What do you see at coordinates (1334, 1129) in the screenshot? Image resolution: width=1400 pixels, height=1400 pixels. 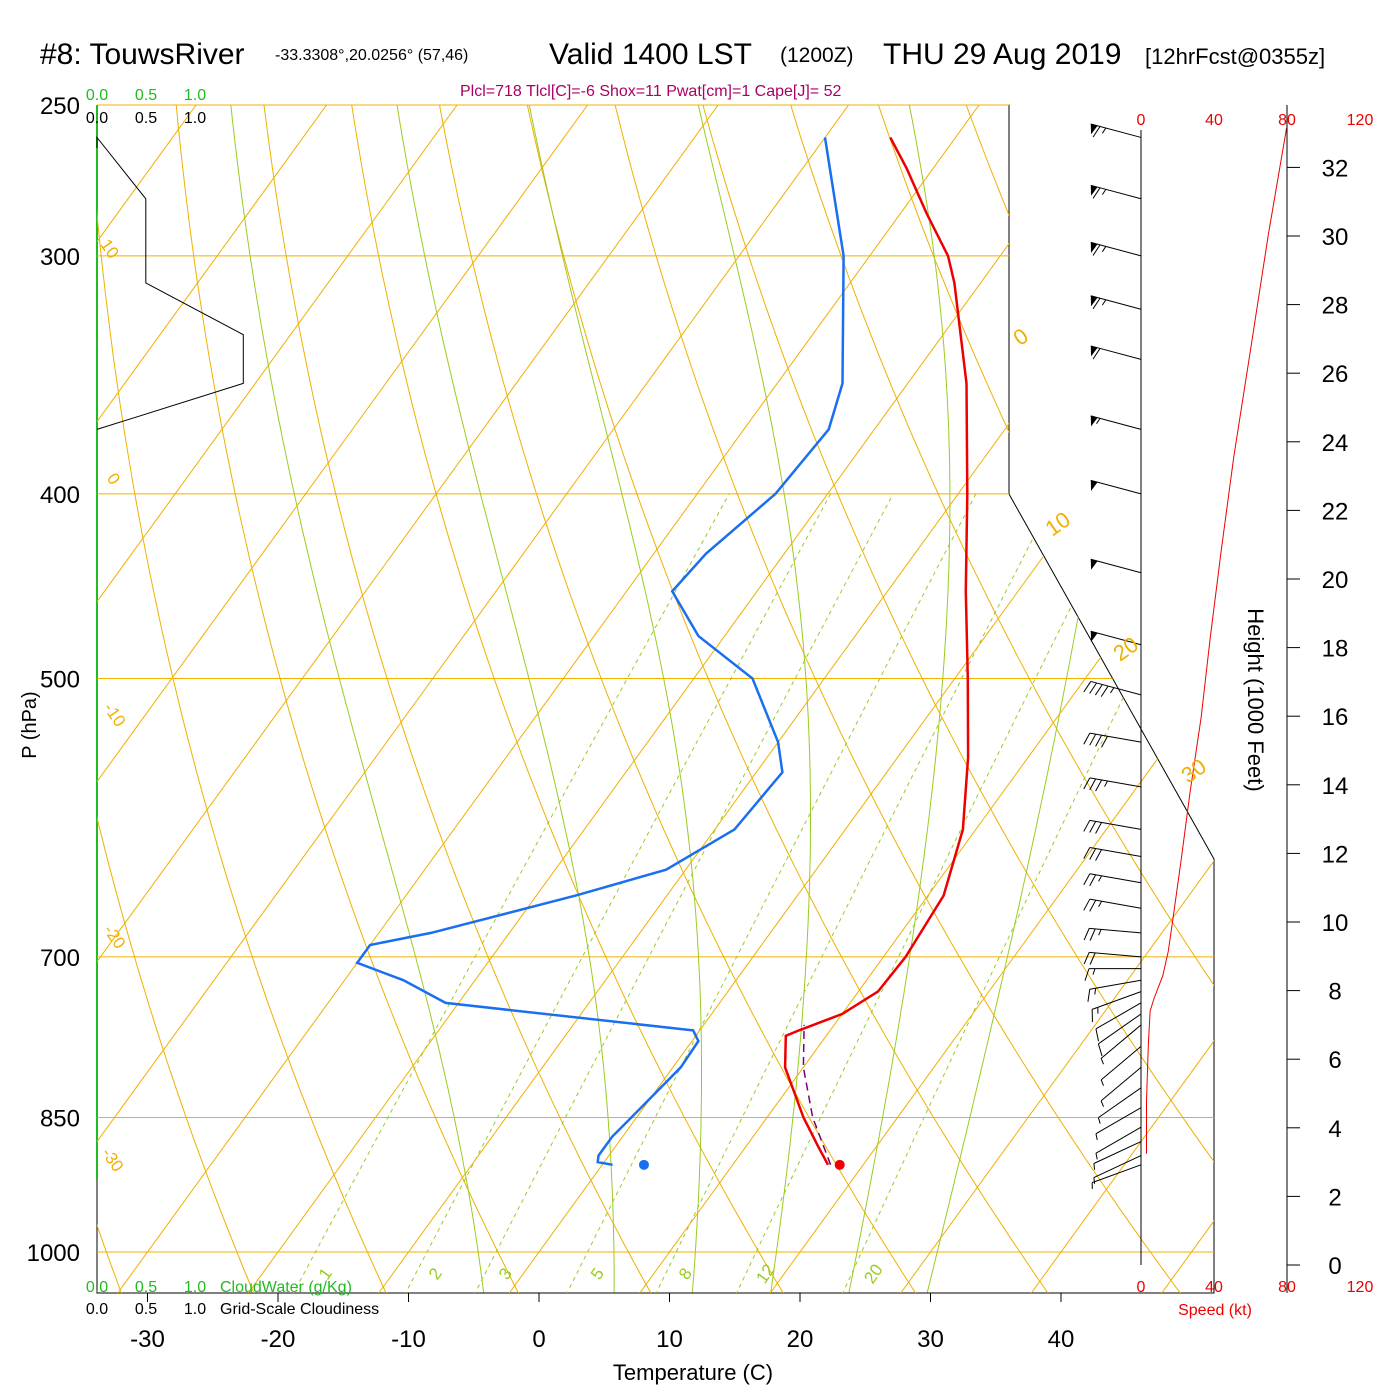 I see `height-tick-label: 4` at bounding box center [1334, 1129].